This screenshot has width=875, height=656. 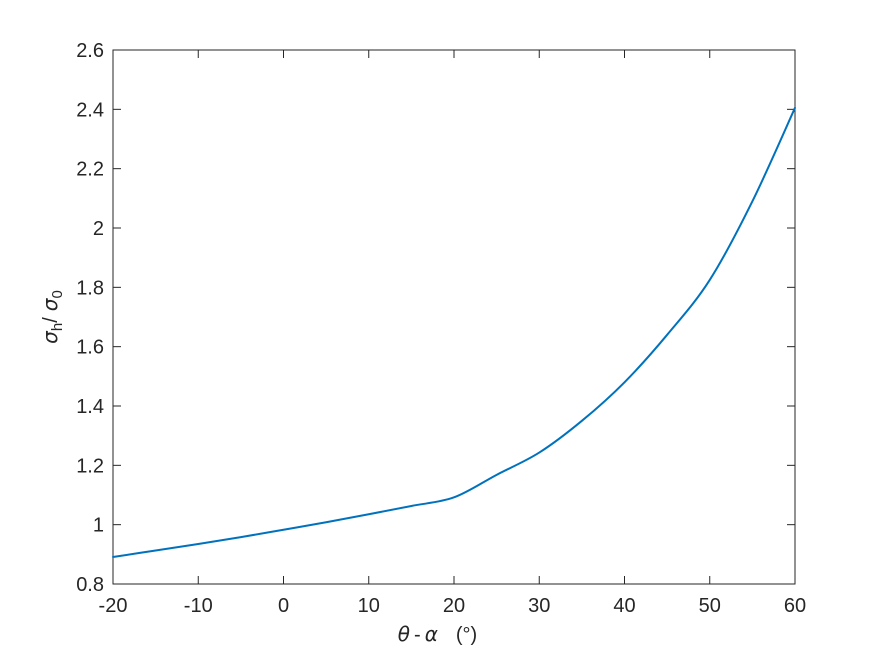 I want to click on x-tick-label: 10, so click(x=369, y=606).